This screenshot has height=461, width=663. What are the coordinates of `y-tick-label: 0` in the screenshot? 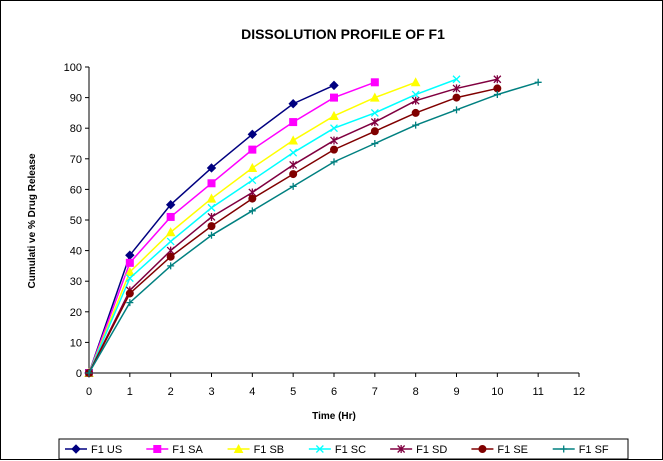 It's located at (79, 374).